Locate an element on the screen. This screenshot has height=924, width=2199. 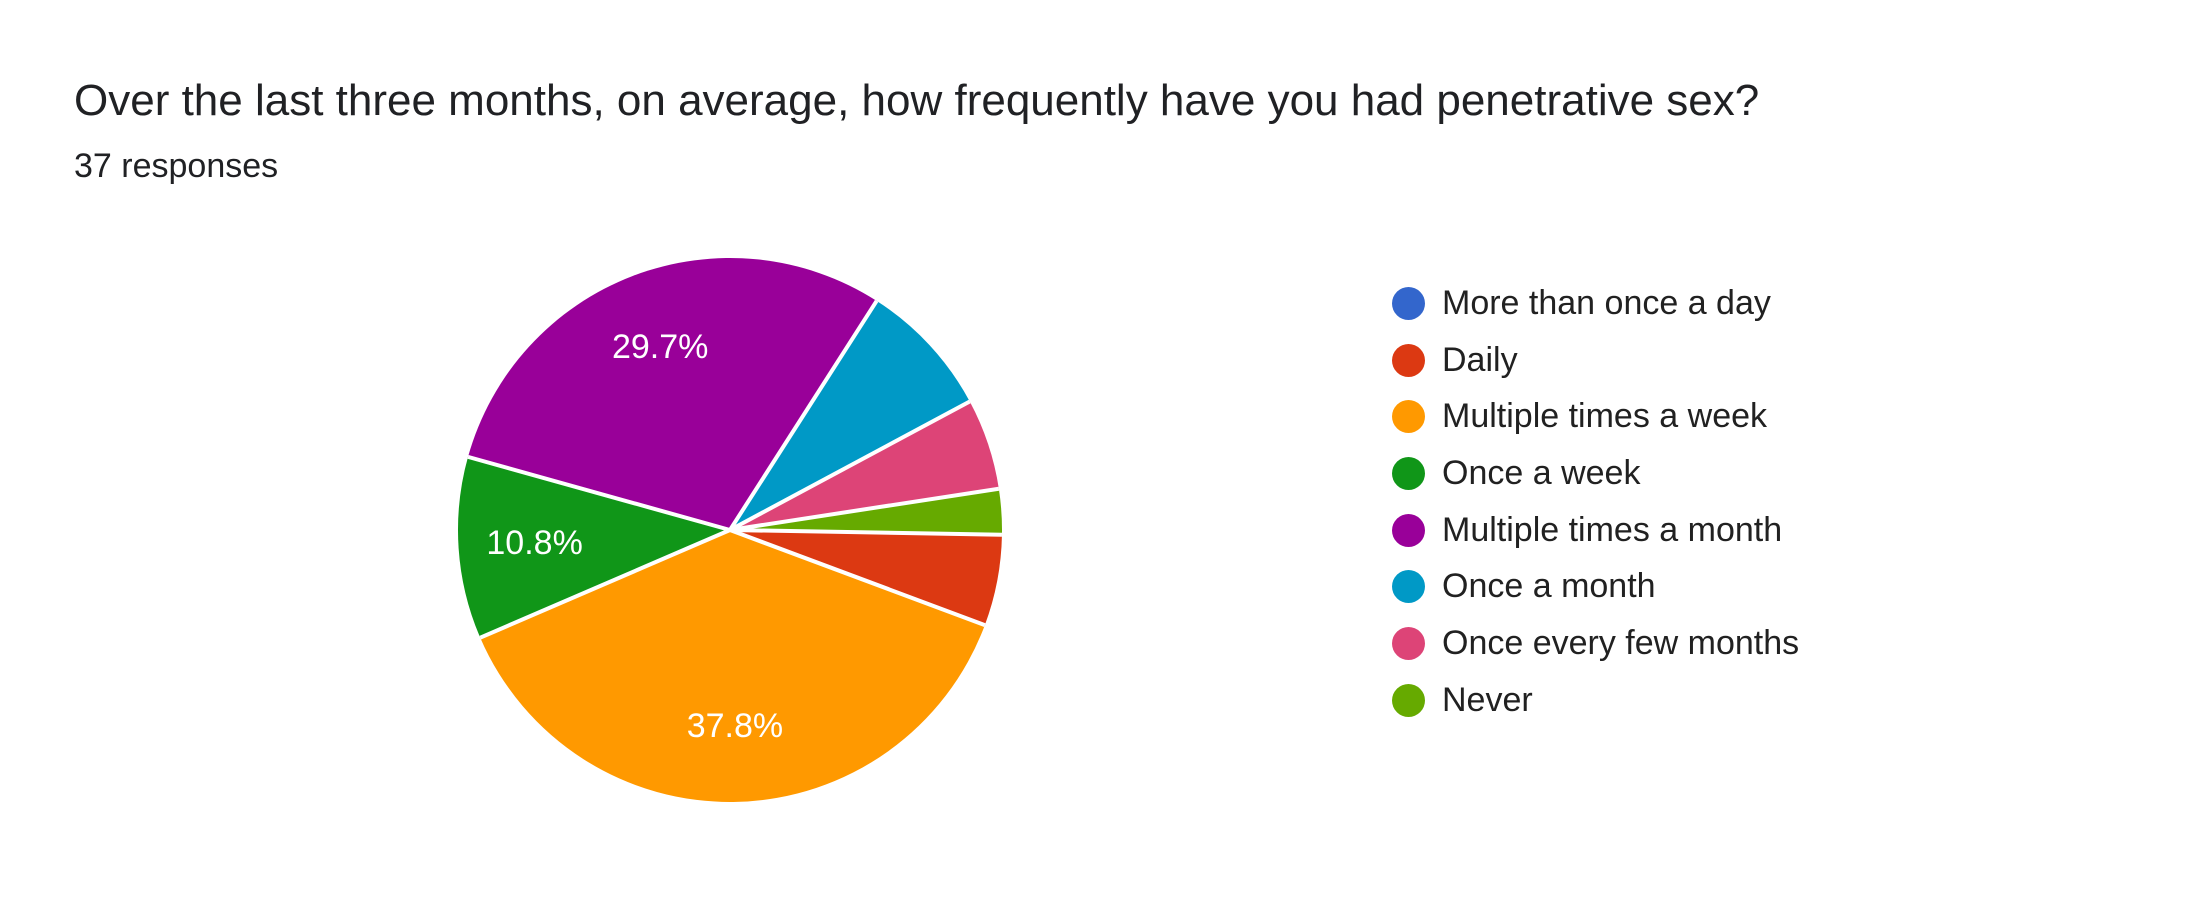
legend-label: Daily is located at coordinates (1480, 359).